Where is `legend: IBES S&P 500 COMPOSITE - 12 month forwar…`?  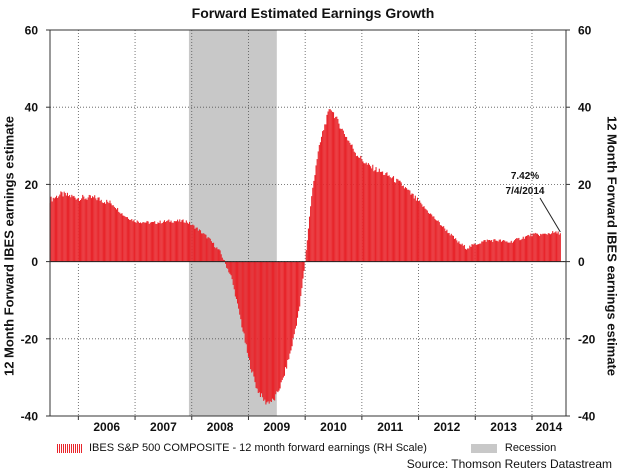 legend: IBES S&P 500 COMPOSITE - 12 month forwar… is located at coordinates (306, 448).